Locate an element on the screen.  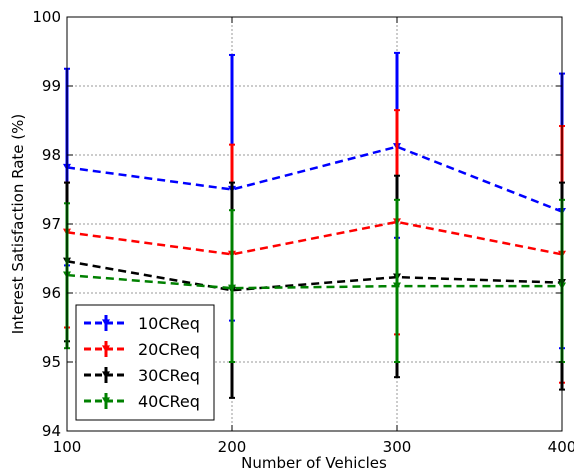
y-tick-label: 95 is located at coordinates (51, 362).